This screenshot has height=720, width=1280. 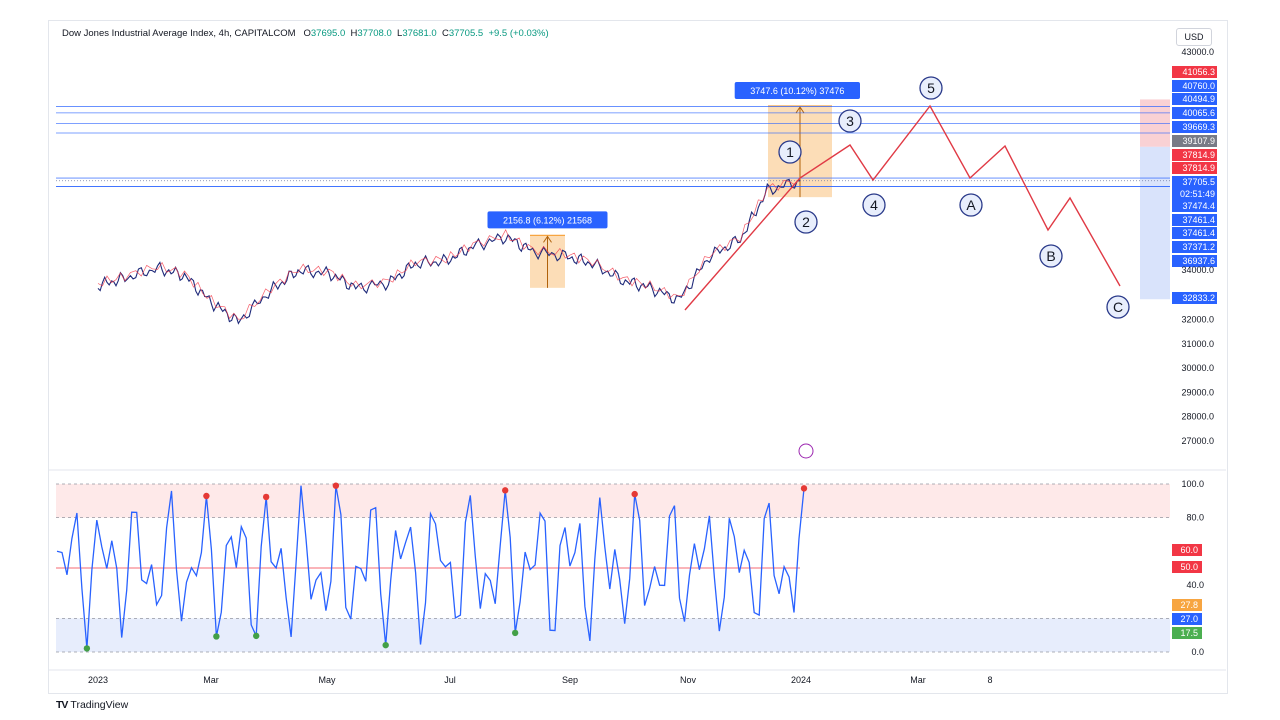 I want to click on wave-label: A, so click(x=971, y=205).